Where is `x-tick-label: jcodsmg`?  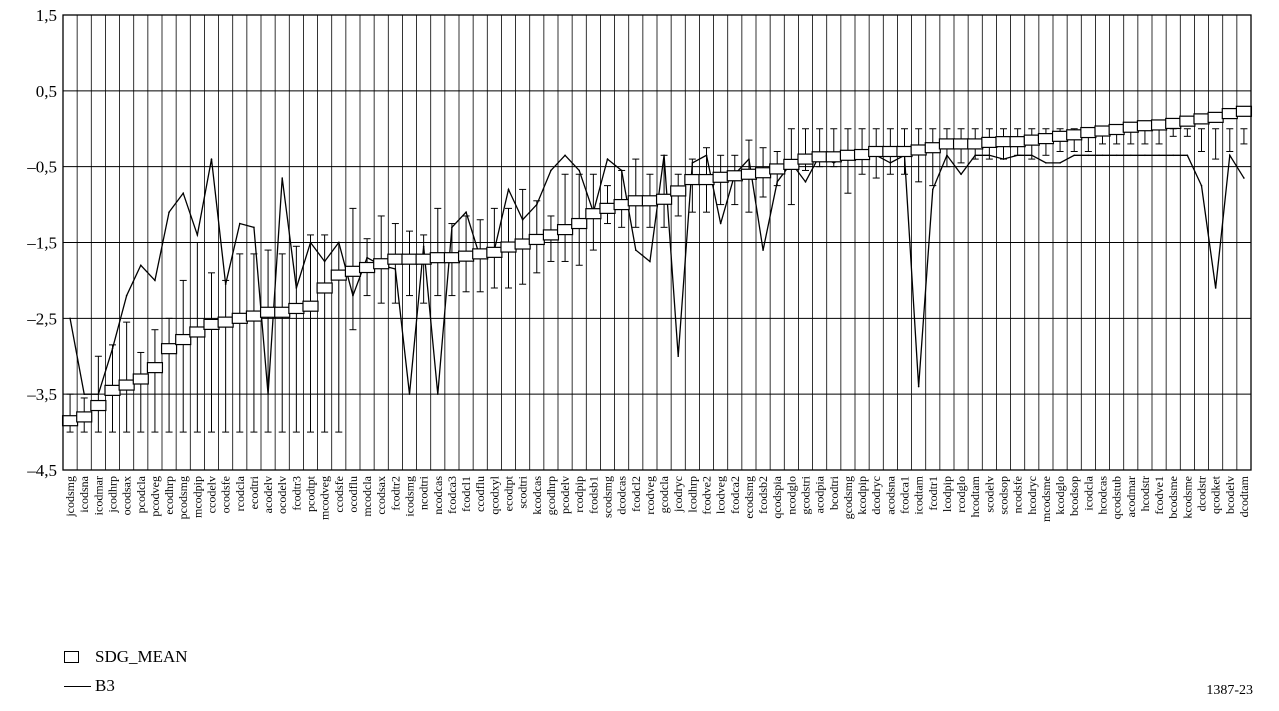 x-tick-label: jcodsmg is located at coordinates (70, 497).